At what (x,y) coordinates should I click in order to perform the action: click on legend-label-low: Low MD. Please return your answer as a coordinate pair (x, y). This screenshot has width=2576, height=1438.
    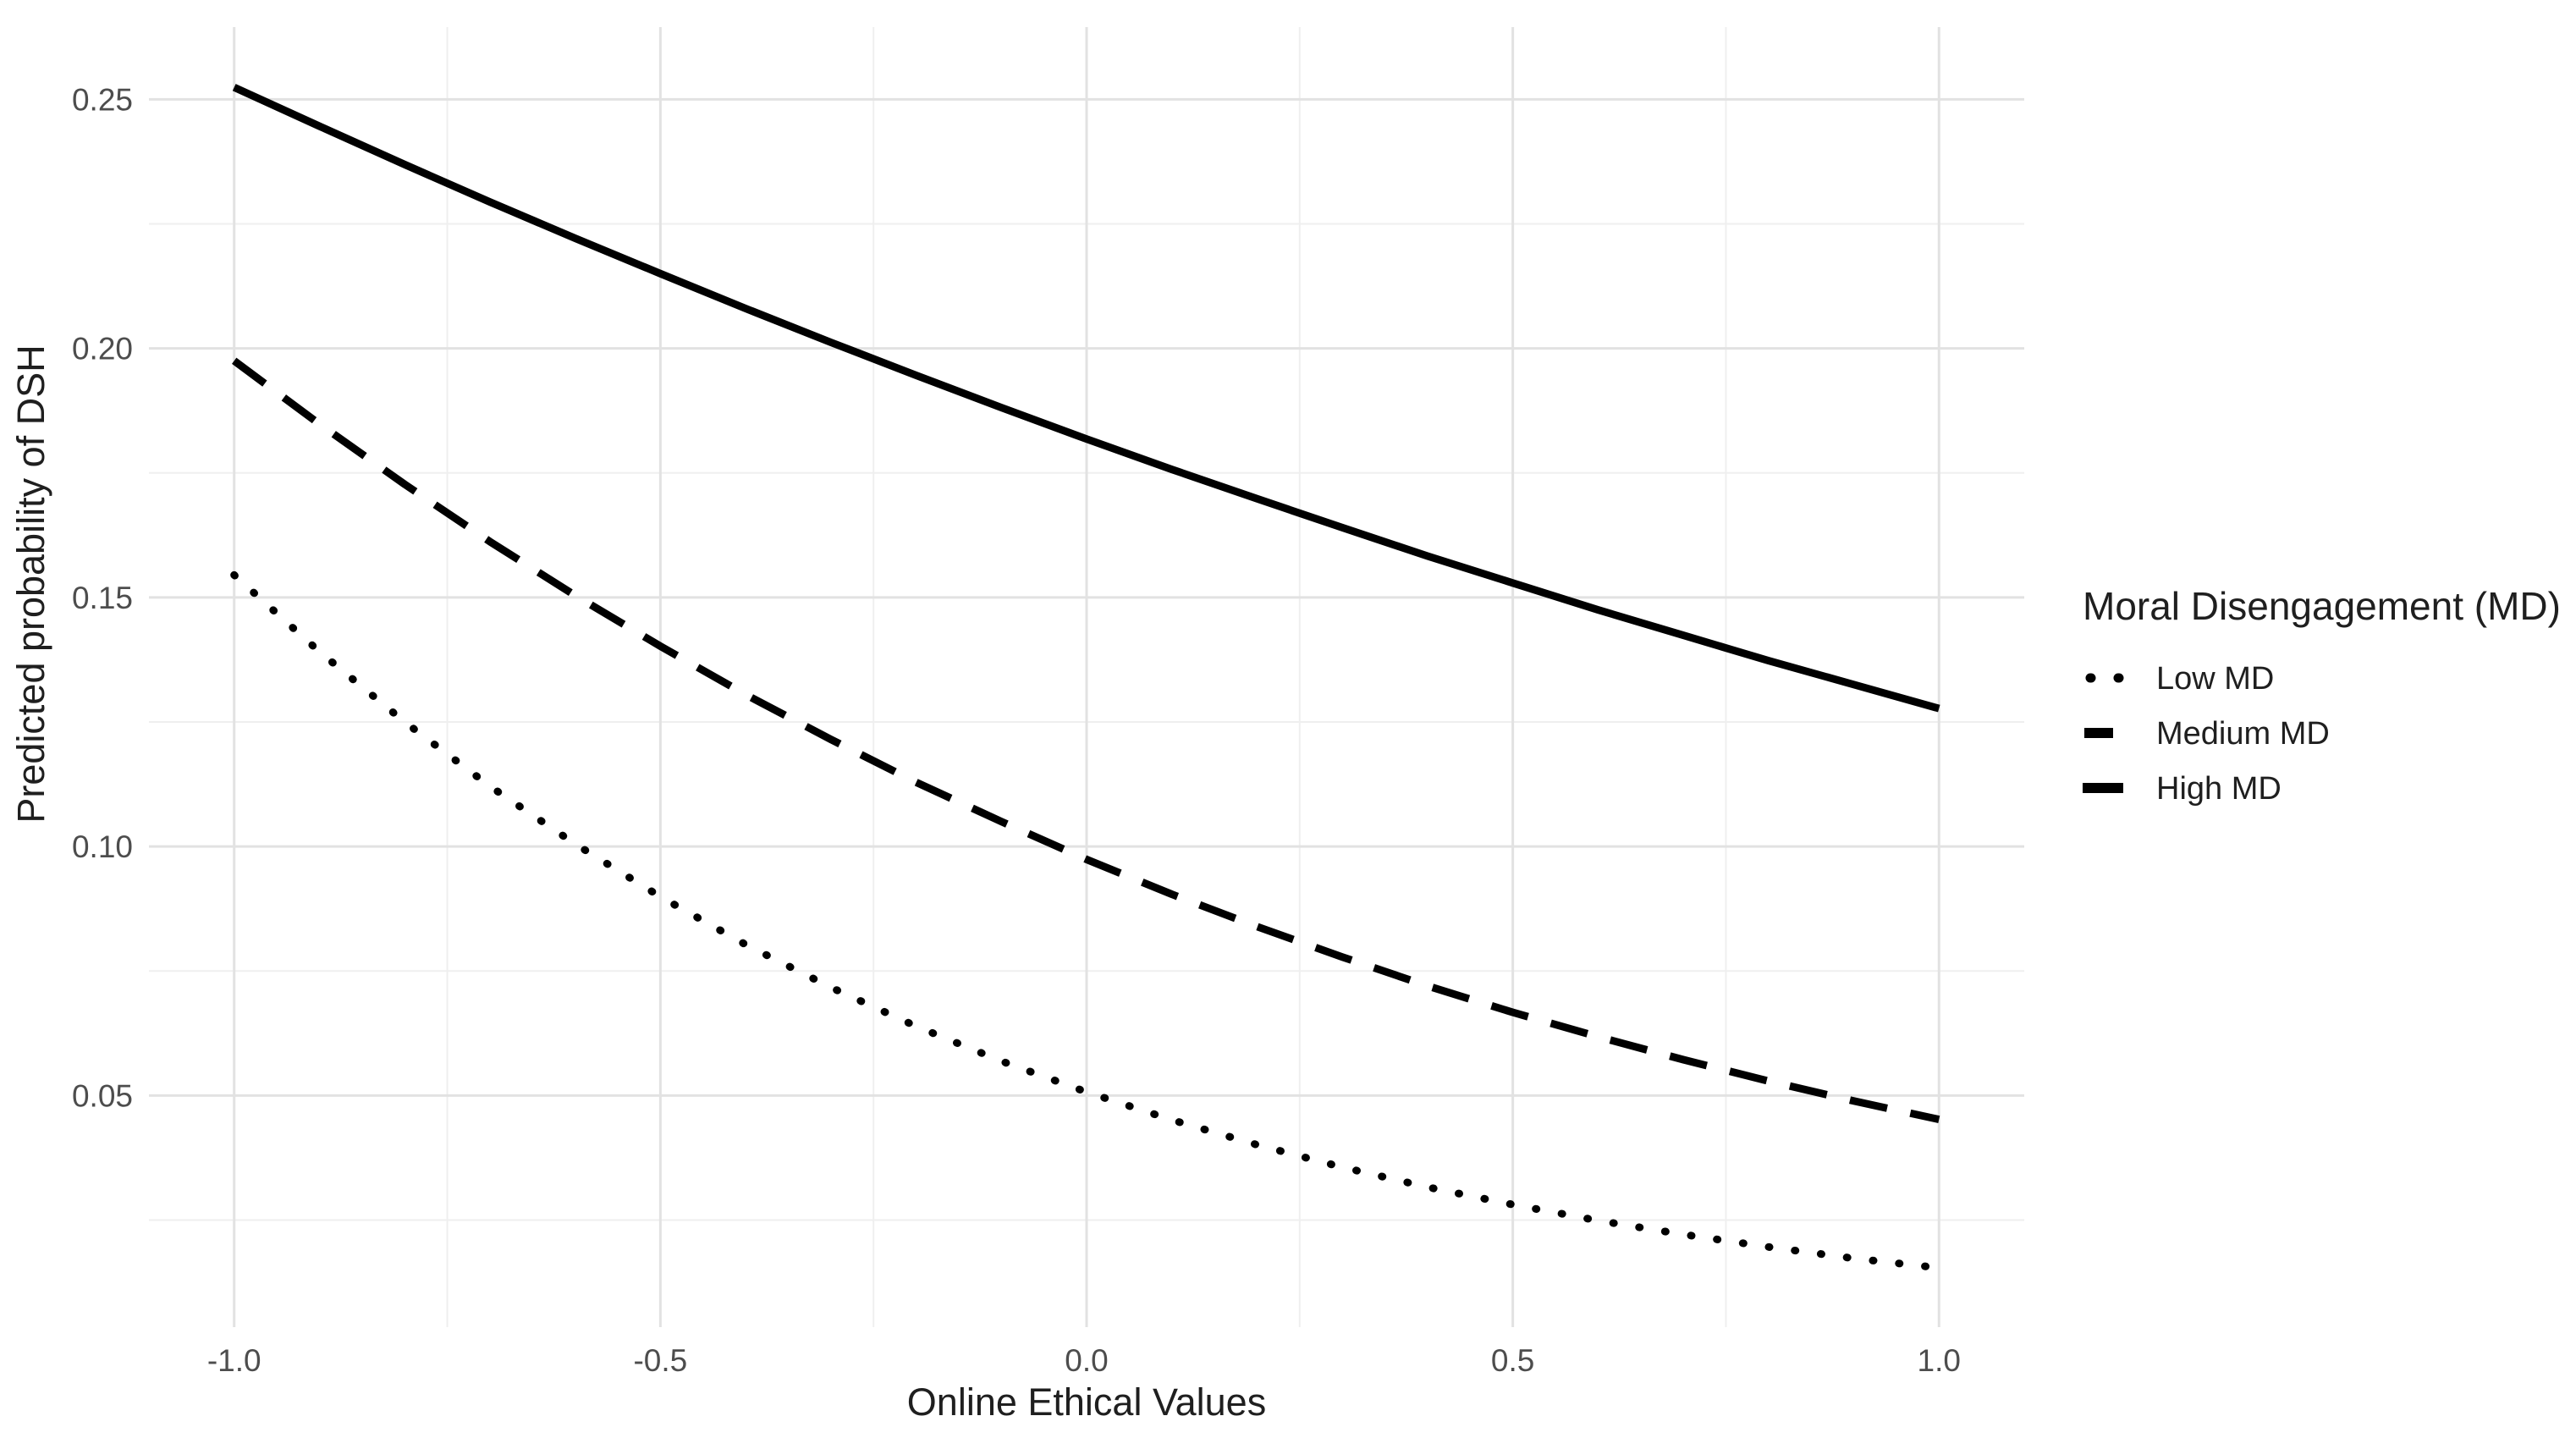
    Looking at the image, I should click on (2215, 679).